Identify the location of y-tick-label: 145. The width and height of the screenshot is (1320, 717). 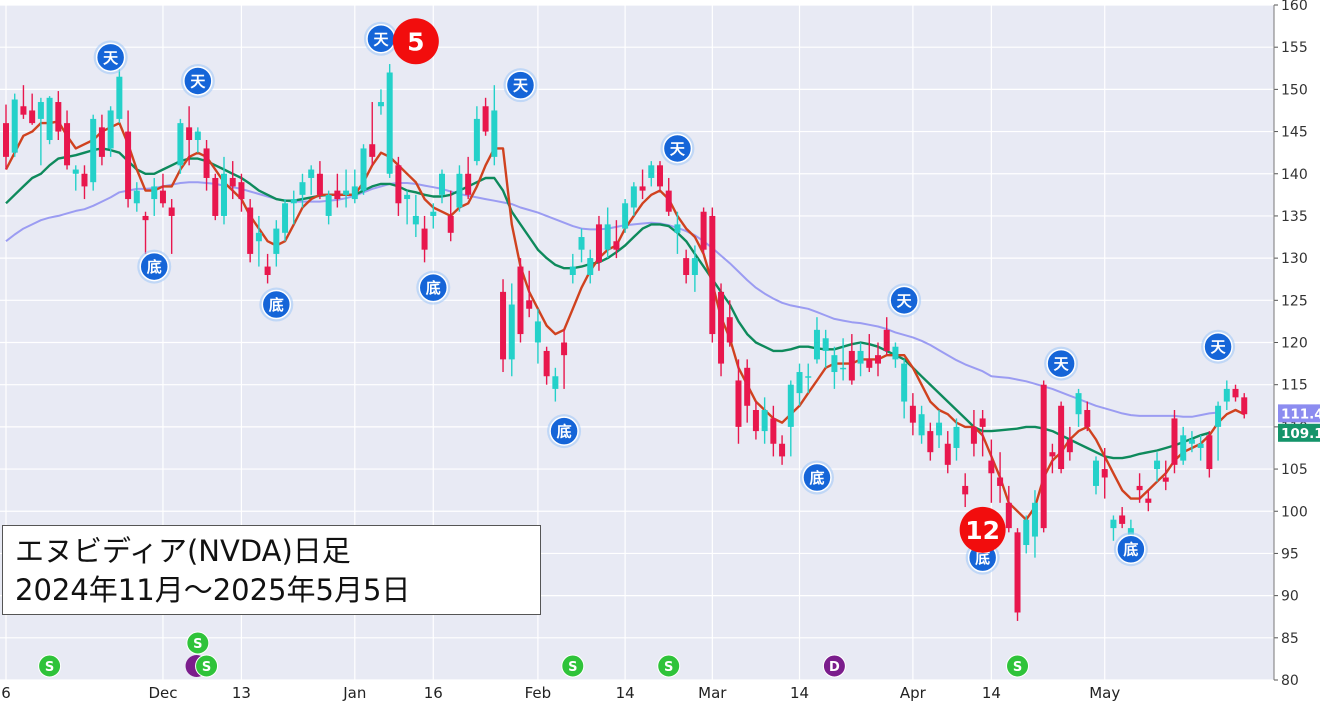
(1294, 133).